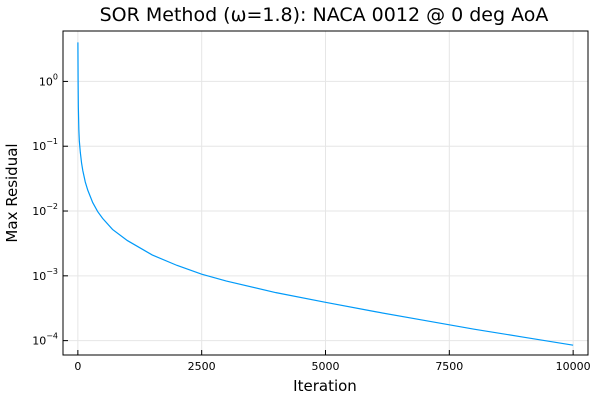  I want to click on y-tick-exponent: −4, so click(52, 336).